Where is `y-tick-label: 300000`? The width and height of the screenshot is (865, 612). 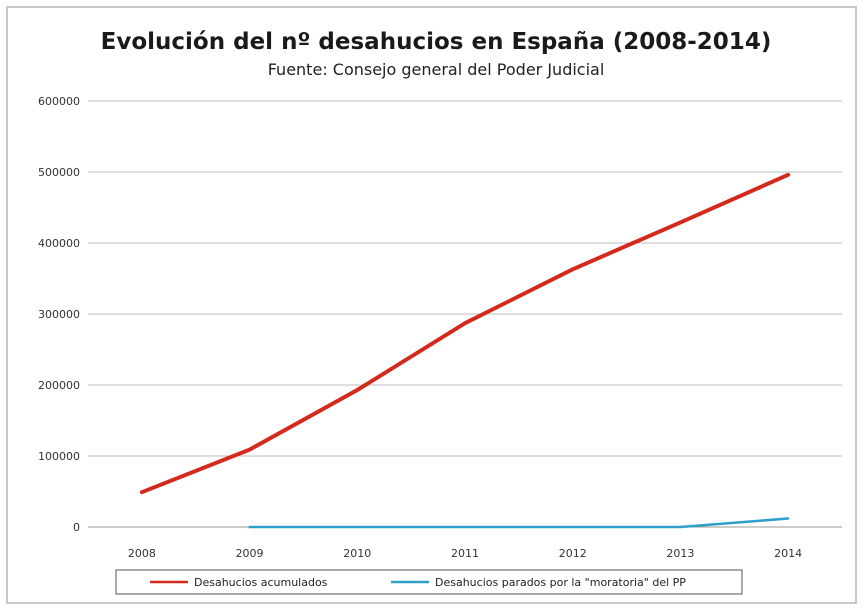 y-tick-label: 300000 is located at coordinates (59, 314).